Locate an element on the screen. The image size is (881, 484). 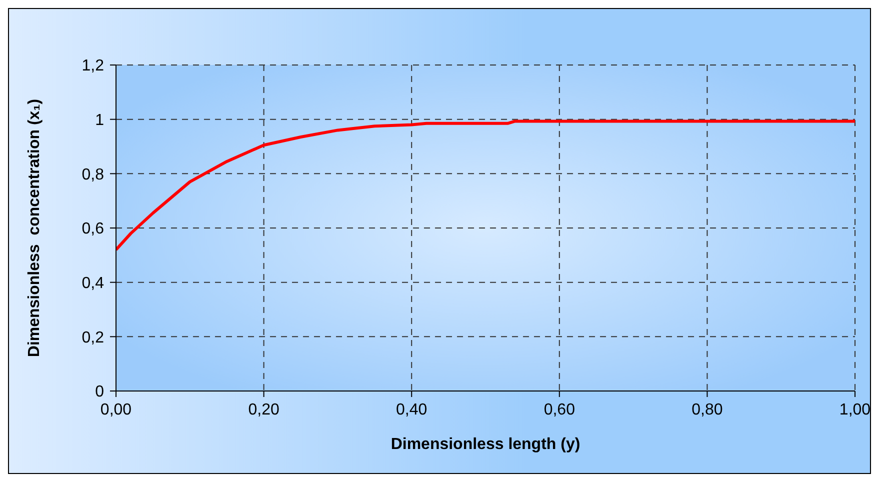
y-tick-label: 0,2 is located at coordinates (93, 337).